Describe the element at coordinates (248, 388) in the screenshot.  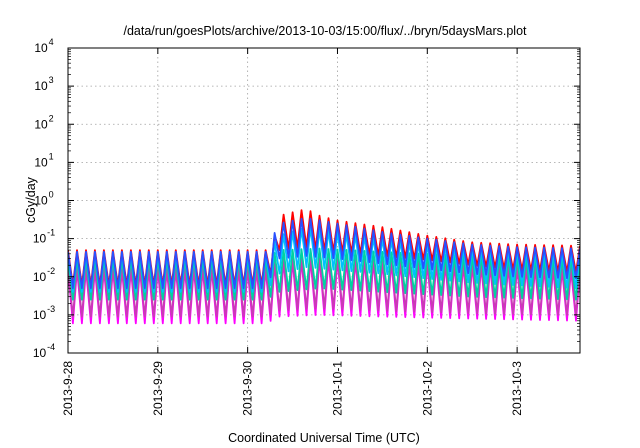
I see `x-tick-label: 2013-9-30` at that location.